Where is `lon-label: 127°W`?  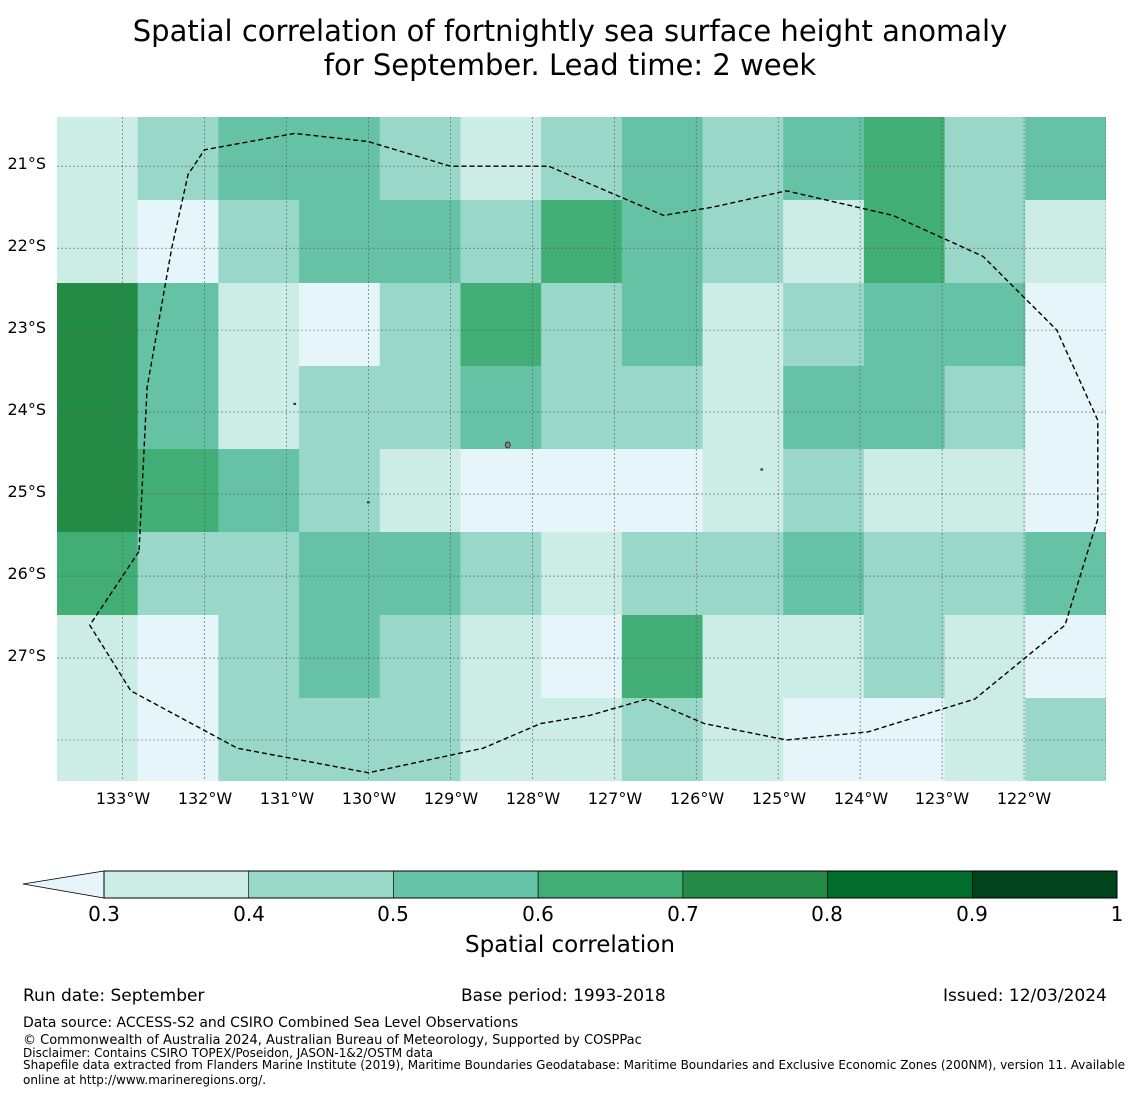
lon-label: 127°W is located at coordinates (615, 798).